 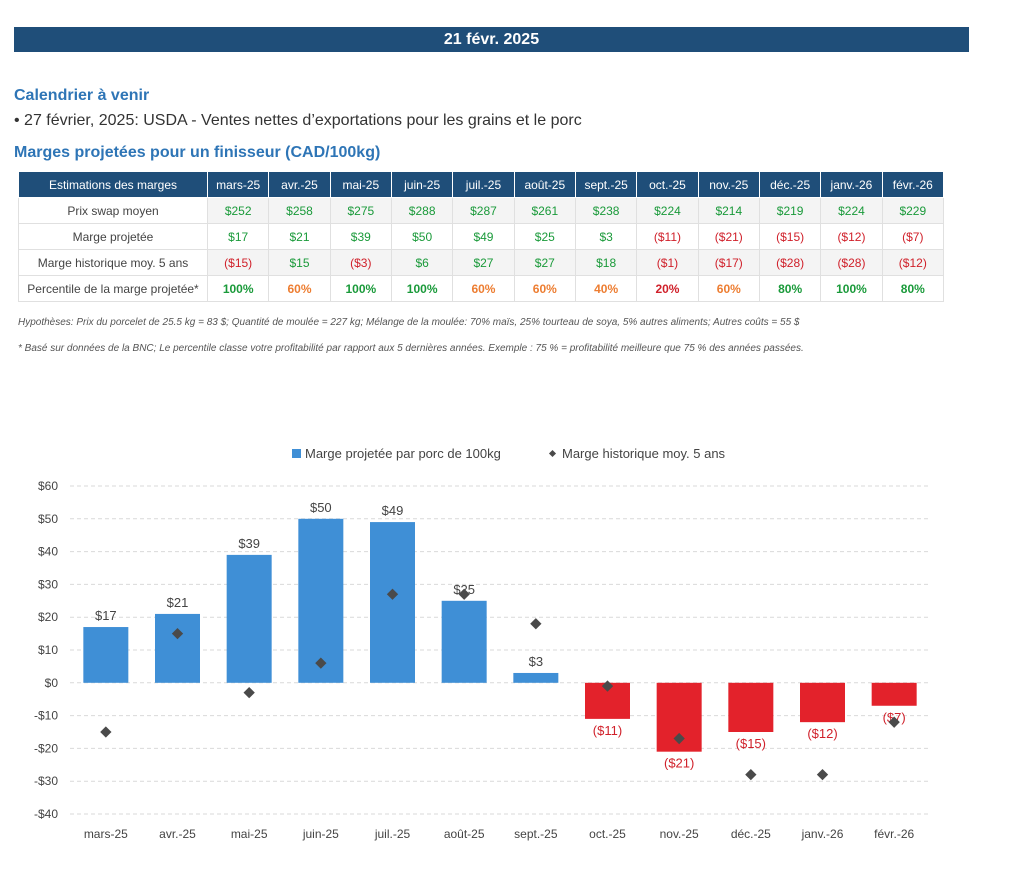 I want to click on table-cell: $219, so click(x=790, y=210).